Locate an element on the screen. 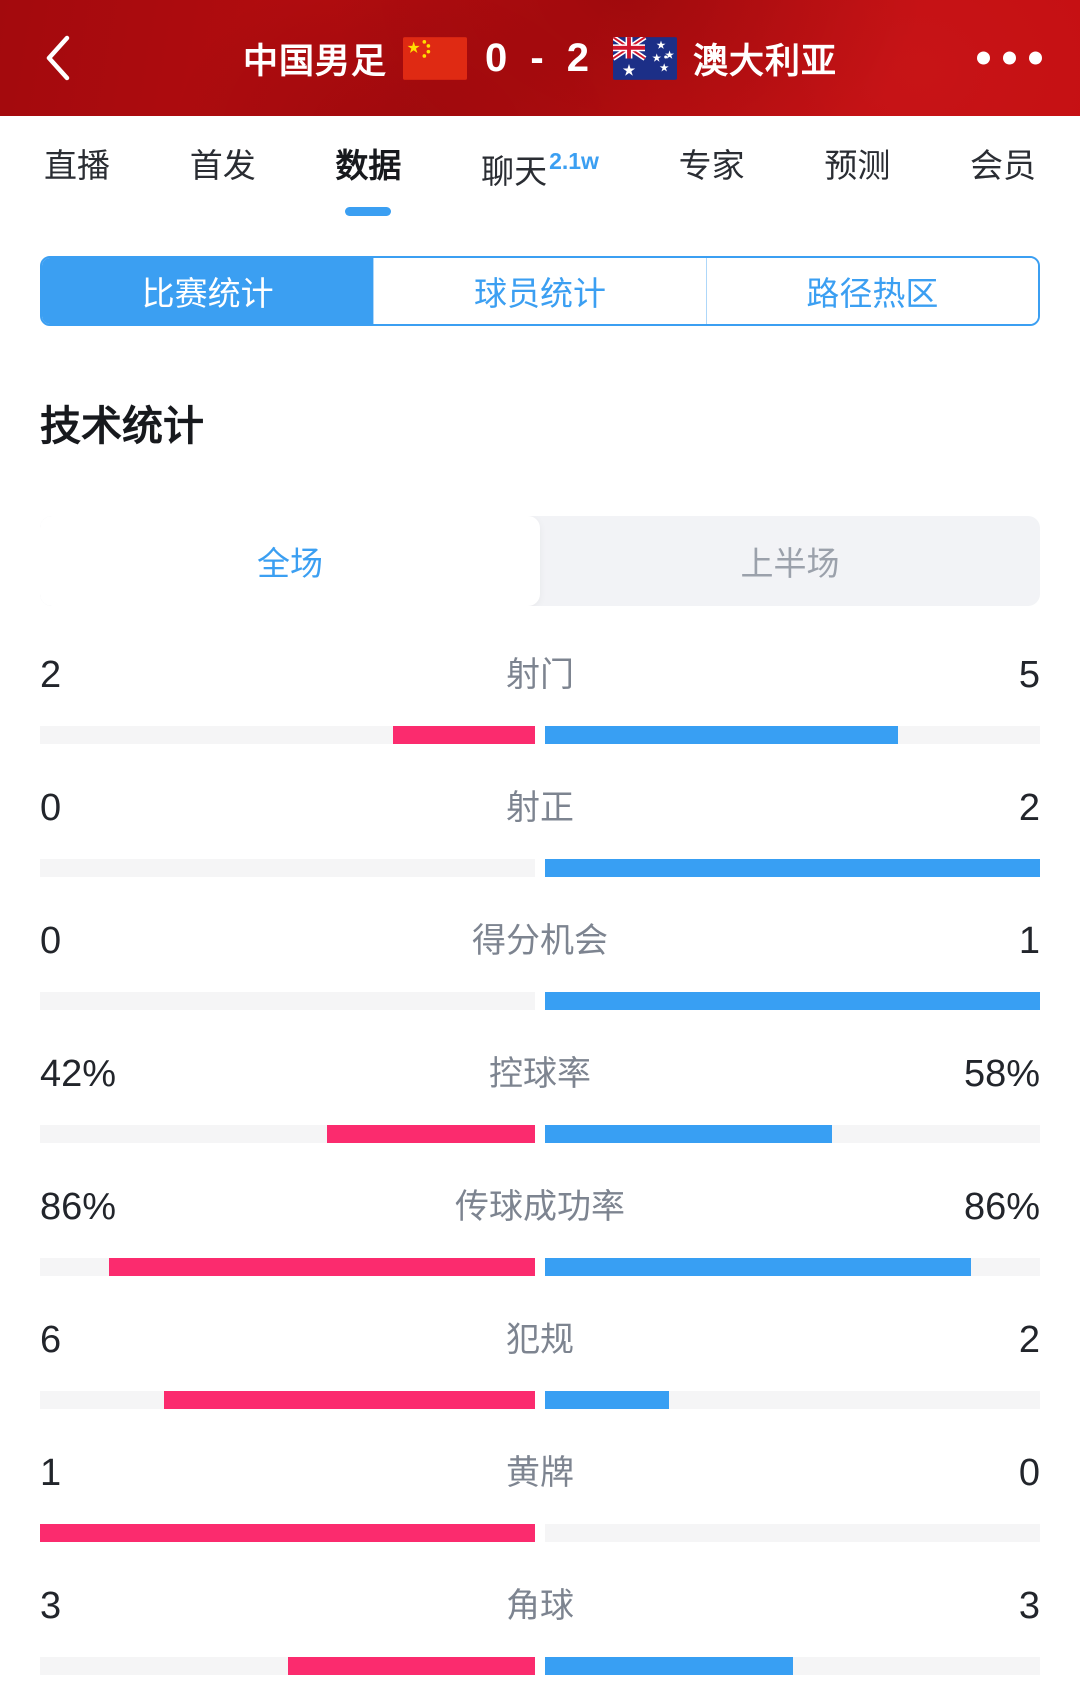 This screenshot has height=1701, width=1080. stat-values: 86% 传球成功率 86% is located at coordinates (540, 1207).